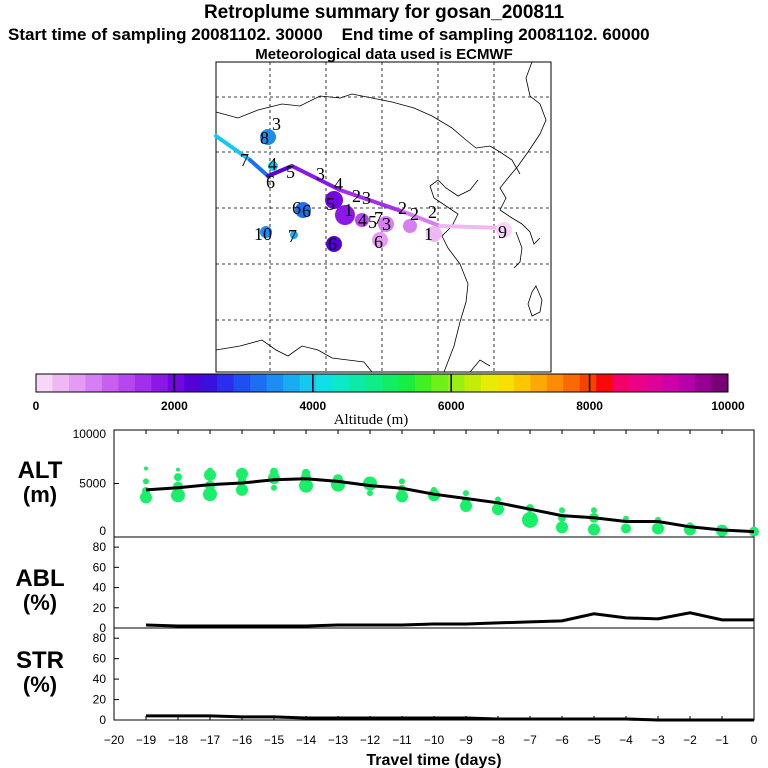  I want to click on plume-markers, so click(386, 190).